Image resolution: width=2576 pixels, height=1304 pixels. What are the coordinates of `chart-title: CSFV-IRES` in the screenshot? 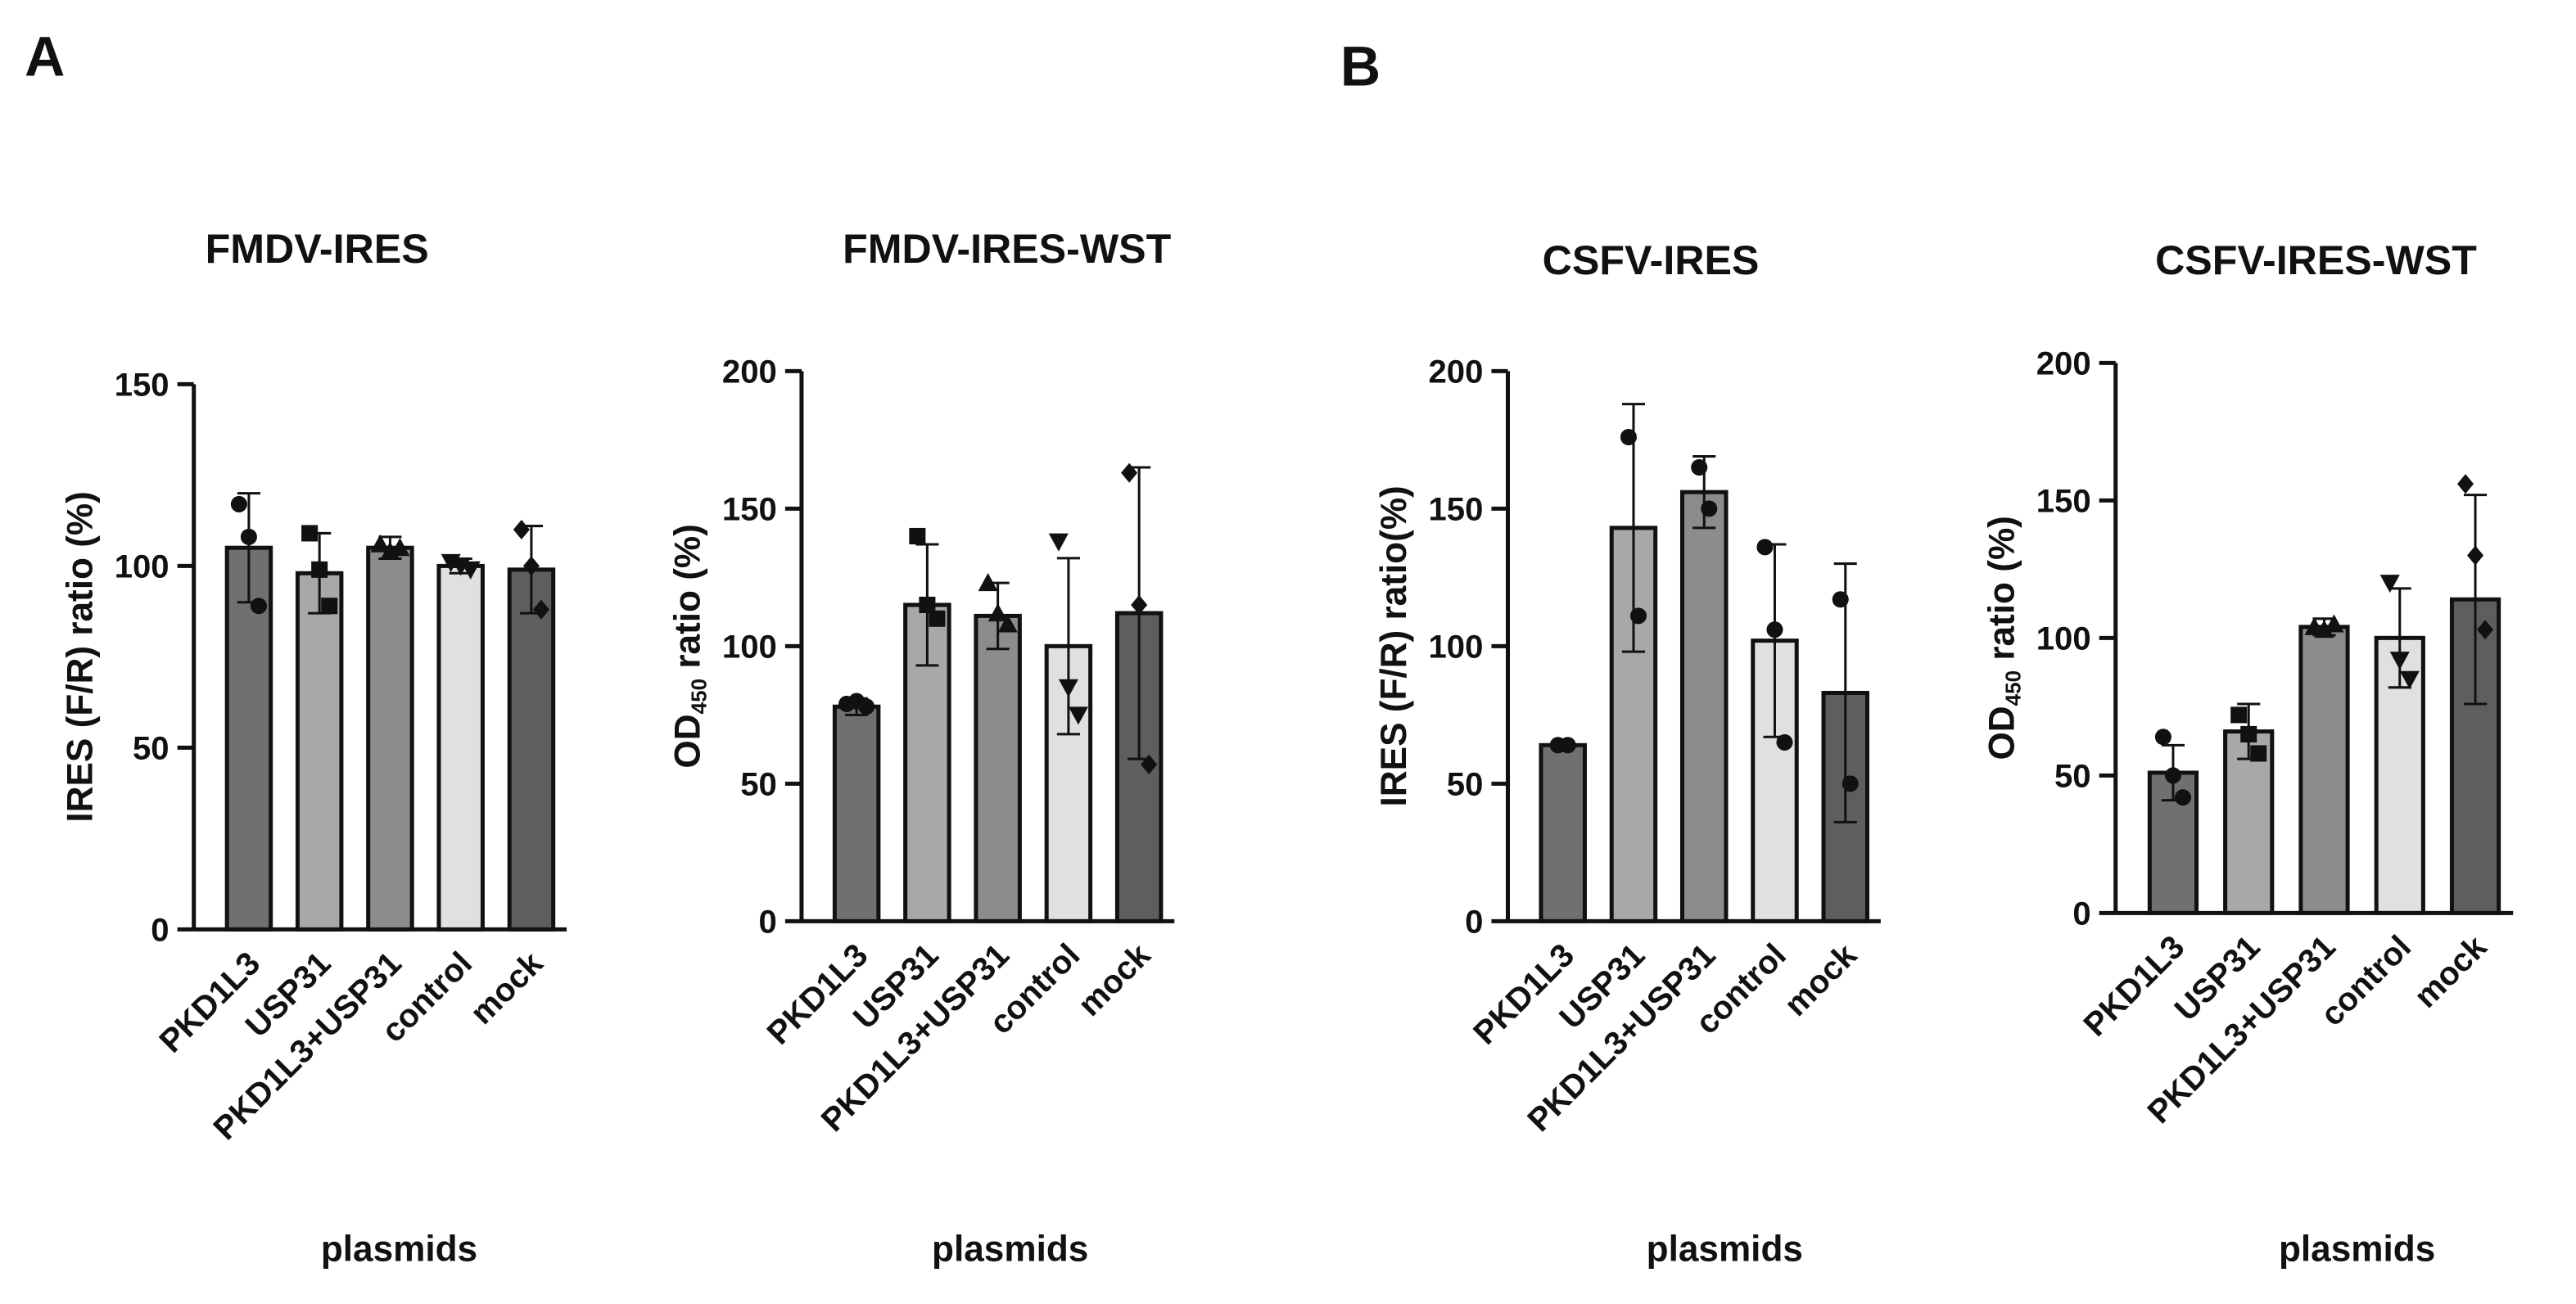 It's located at (1651, 260).